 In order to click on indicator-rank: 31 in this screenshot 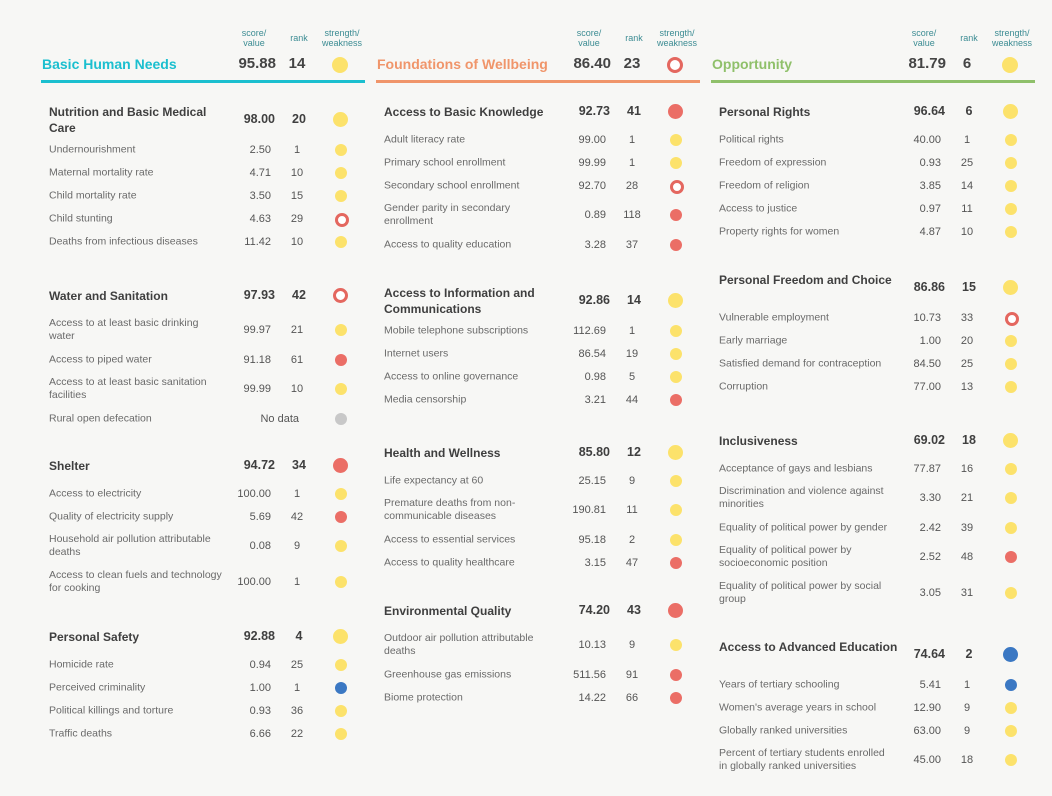, I will do `click(967, 593)`.